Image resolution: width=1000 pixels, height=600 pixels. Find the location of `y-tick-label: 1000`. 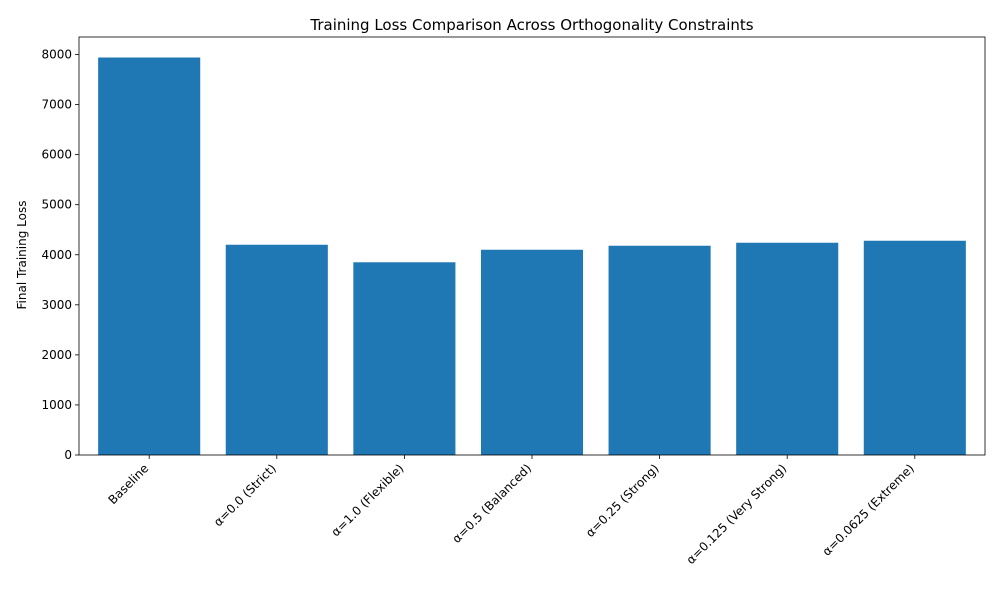

y-tick-label: 1000 is located at coordinates (56, 405).